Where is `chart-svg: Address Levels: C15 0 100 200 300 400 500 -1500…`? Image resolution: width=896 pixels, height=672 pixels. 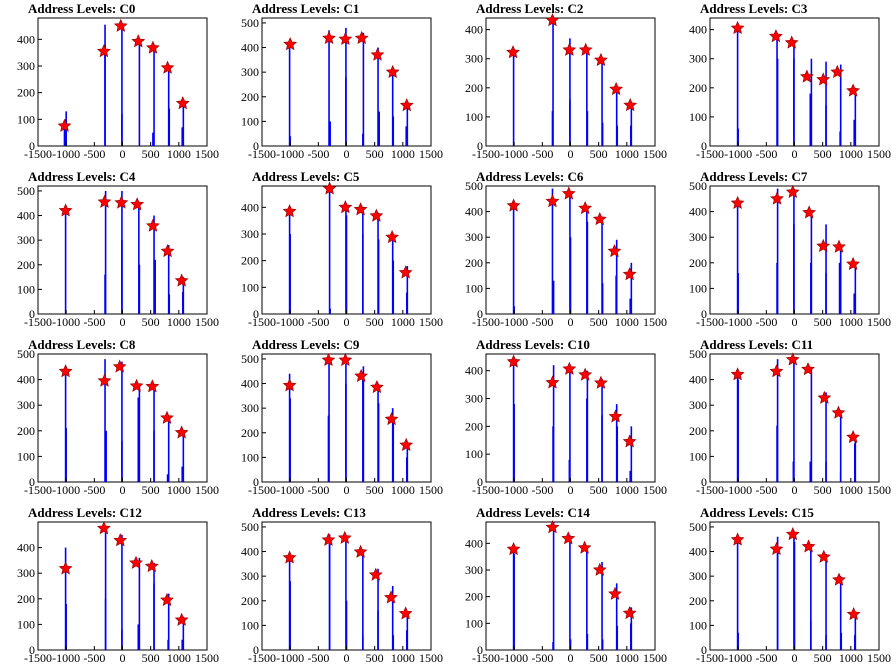 chart-svg: Address Levels: C15 0 100 200 300 400 500 -1500… is located at coordinates (790, 585).